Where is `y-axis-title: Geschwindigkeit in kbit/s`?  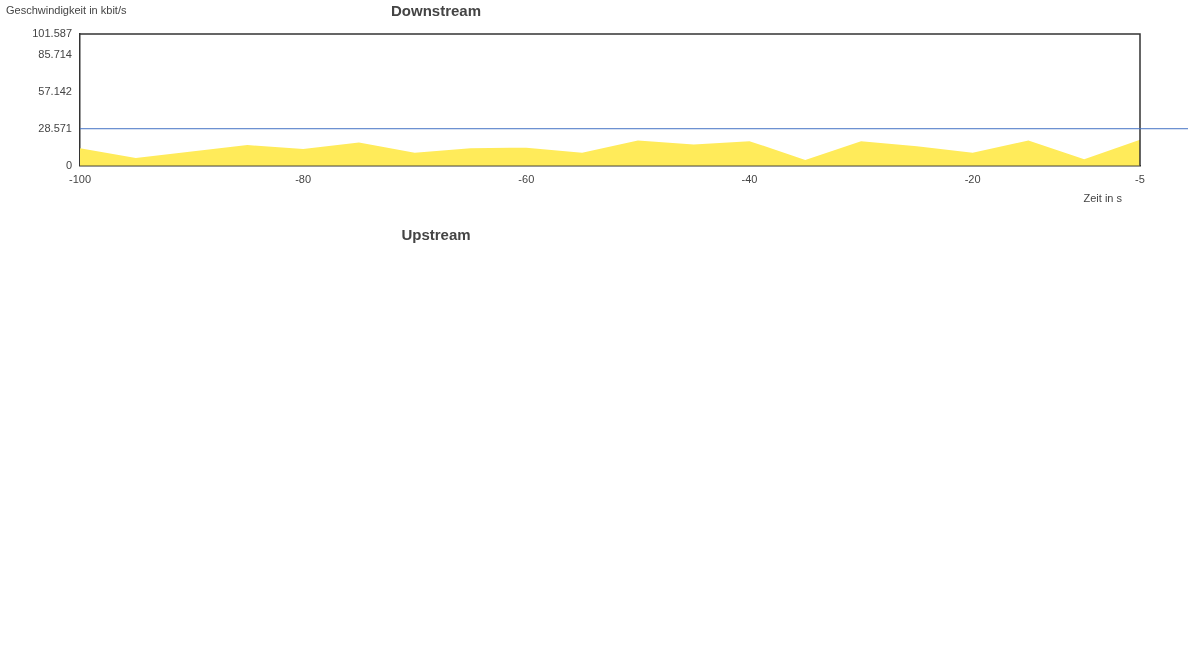
y-axis-title: Geschwindigkeit in kbit/s is located at coordinates (66, 10).